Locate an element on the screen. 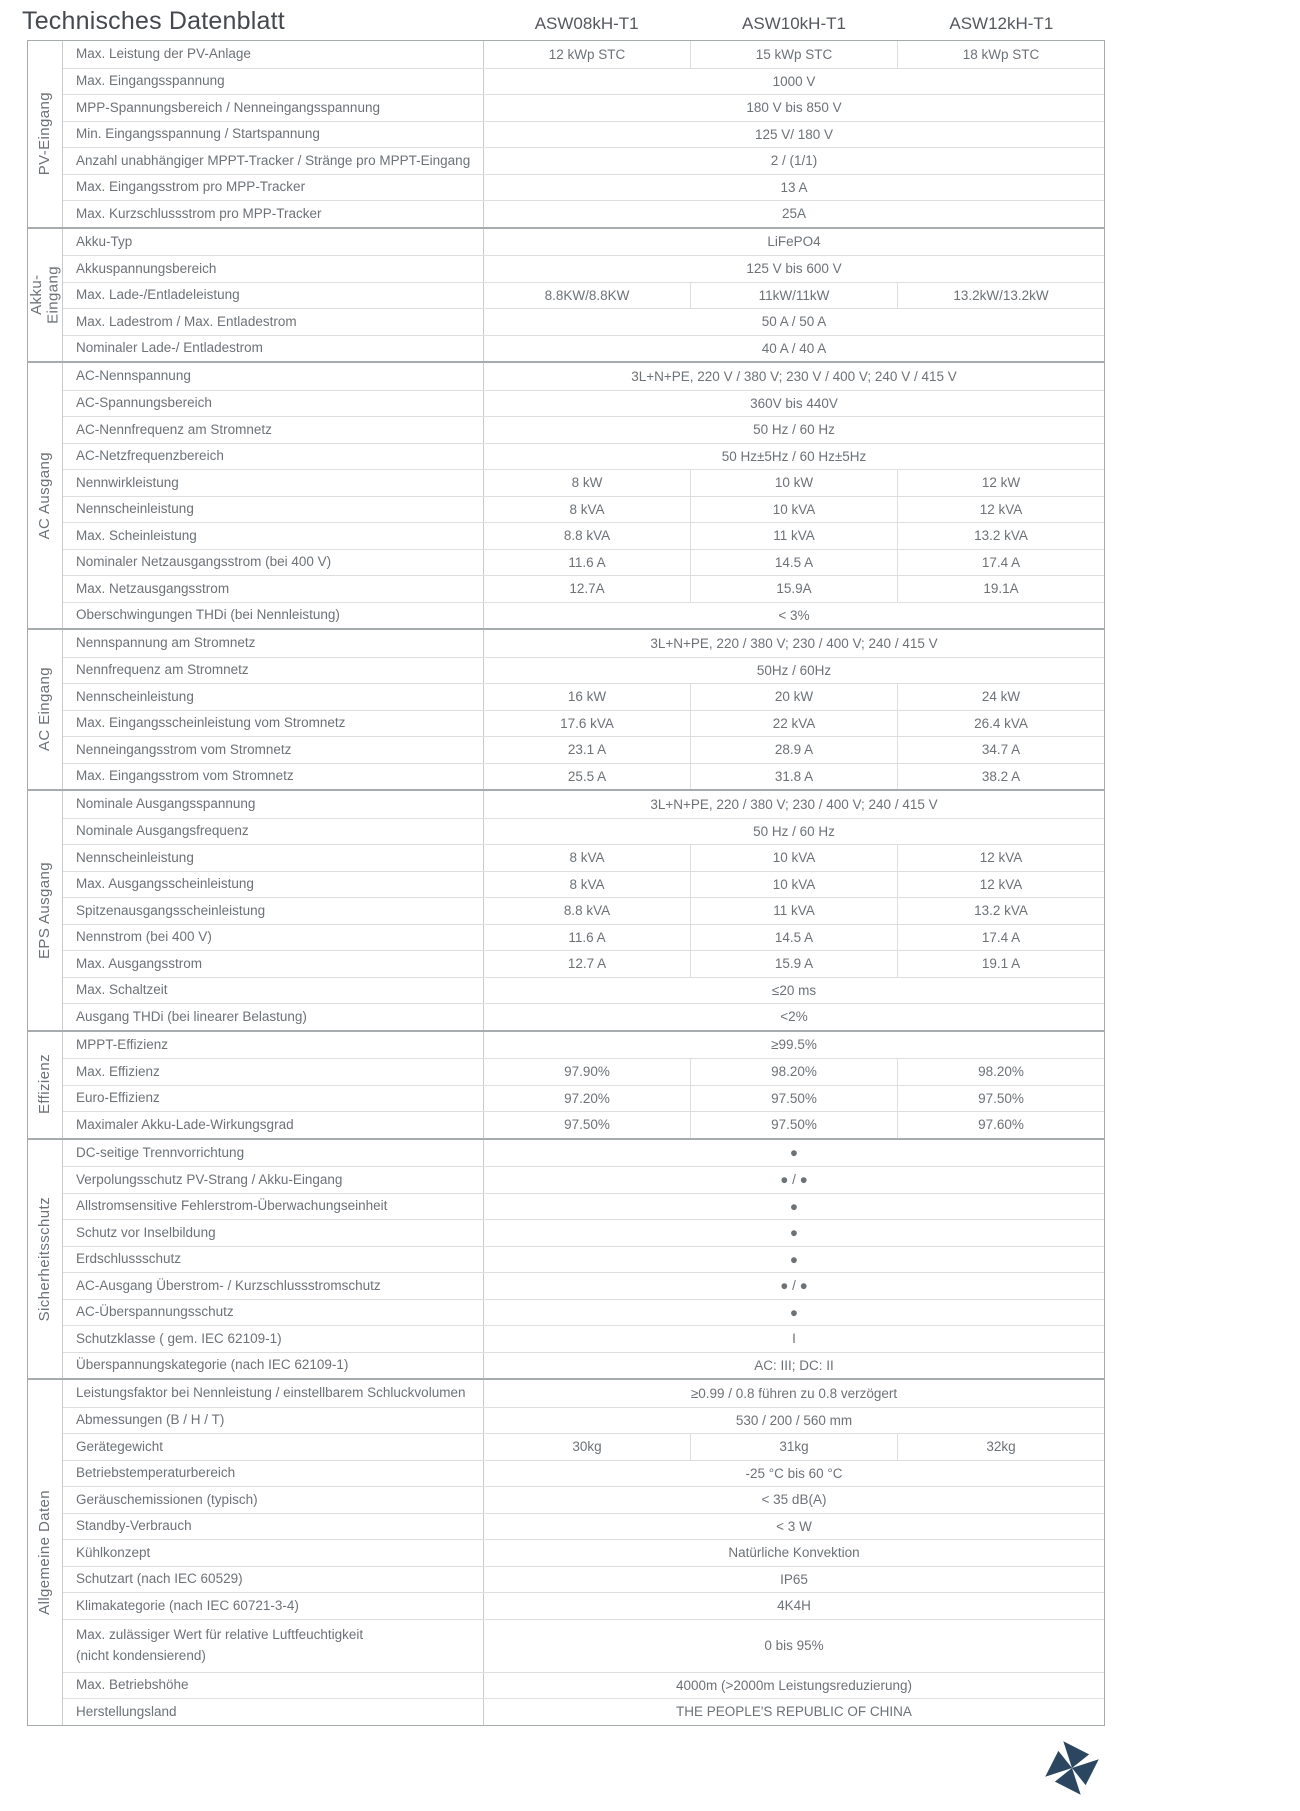 Image resolution: width=1300 pixels, height=1811 pixels. spec-row: Max. Ausgangsstrom 12.7 A 15.9 A 19.1 A is located at coordinates (583, 963).